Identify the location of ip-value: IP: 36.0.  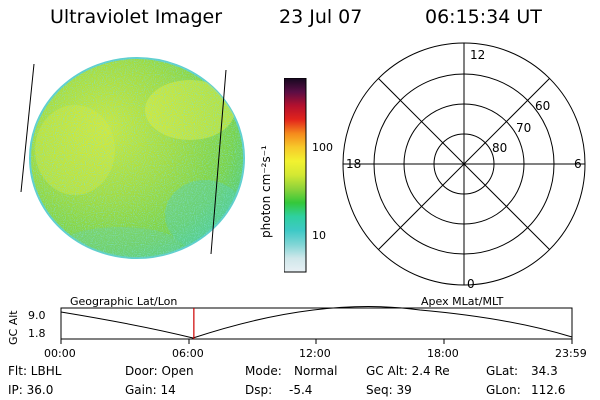
(31, 390).